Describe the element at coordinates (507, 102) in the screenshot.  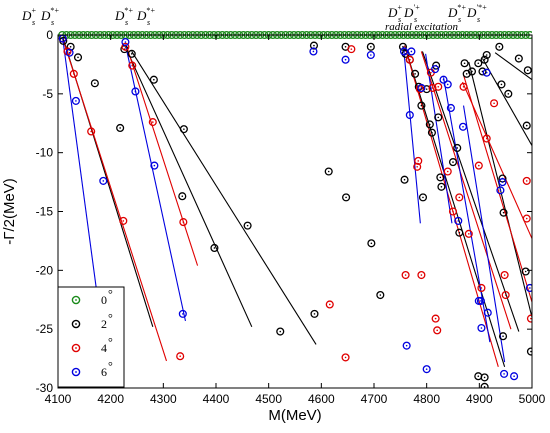
I see `series-2deg-fit-line` at that location.